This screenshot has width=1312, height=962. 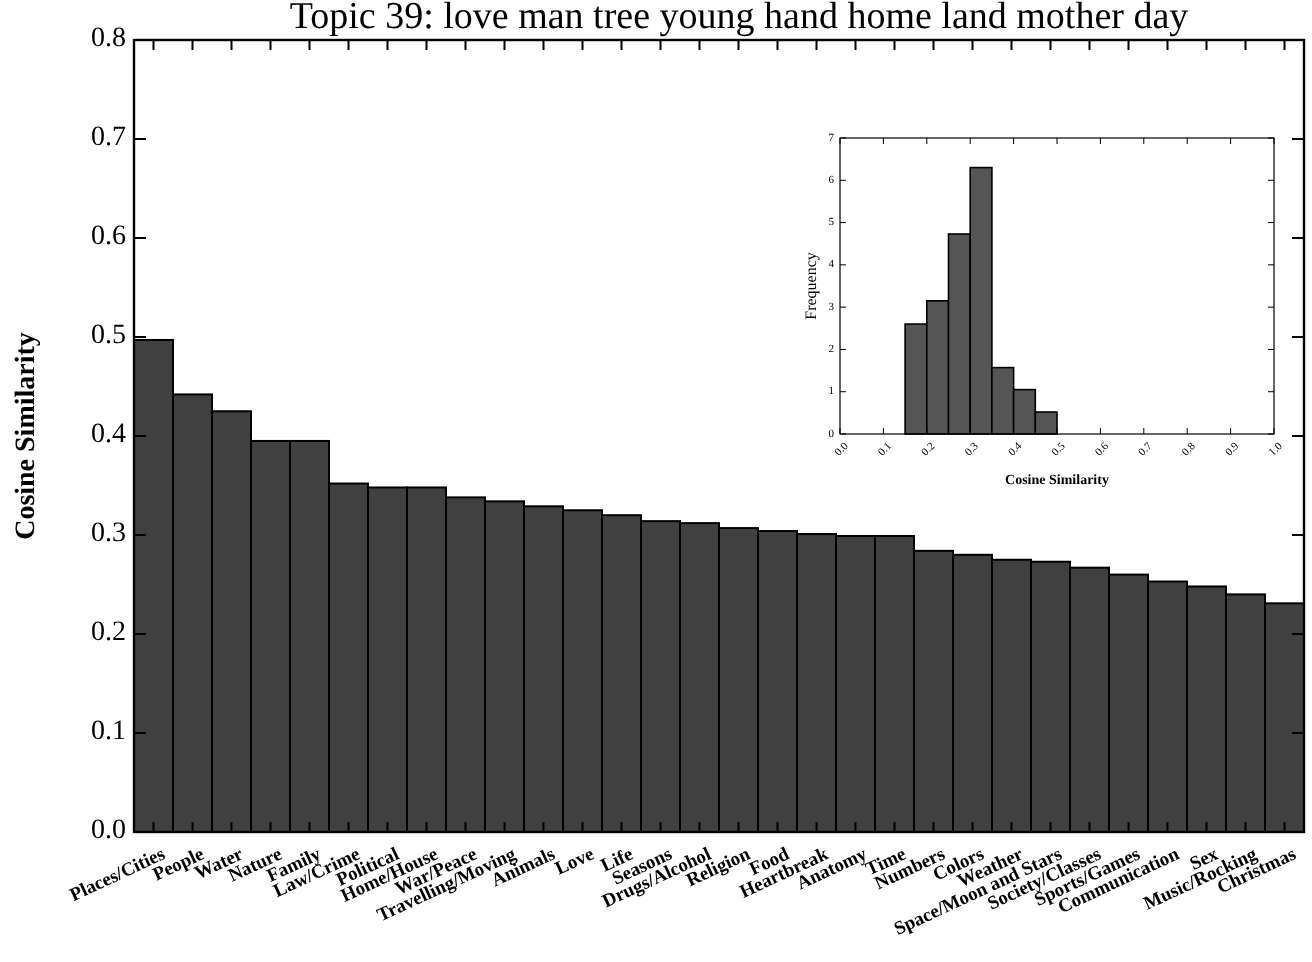 I want to click on x-tick-label: Love, so click(x=575, y=863).